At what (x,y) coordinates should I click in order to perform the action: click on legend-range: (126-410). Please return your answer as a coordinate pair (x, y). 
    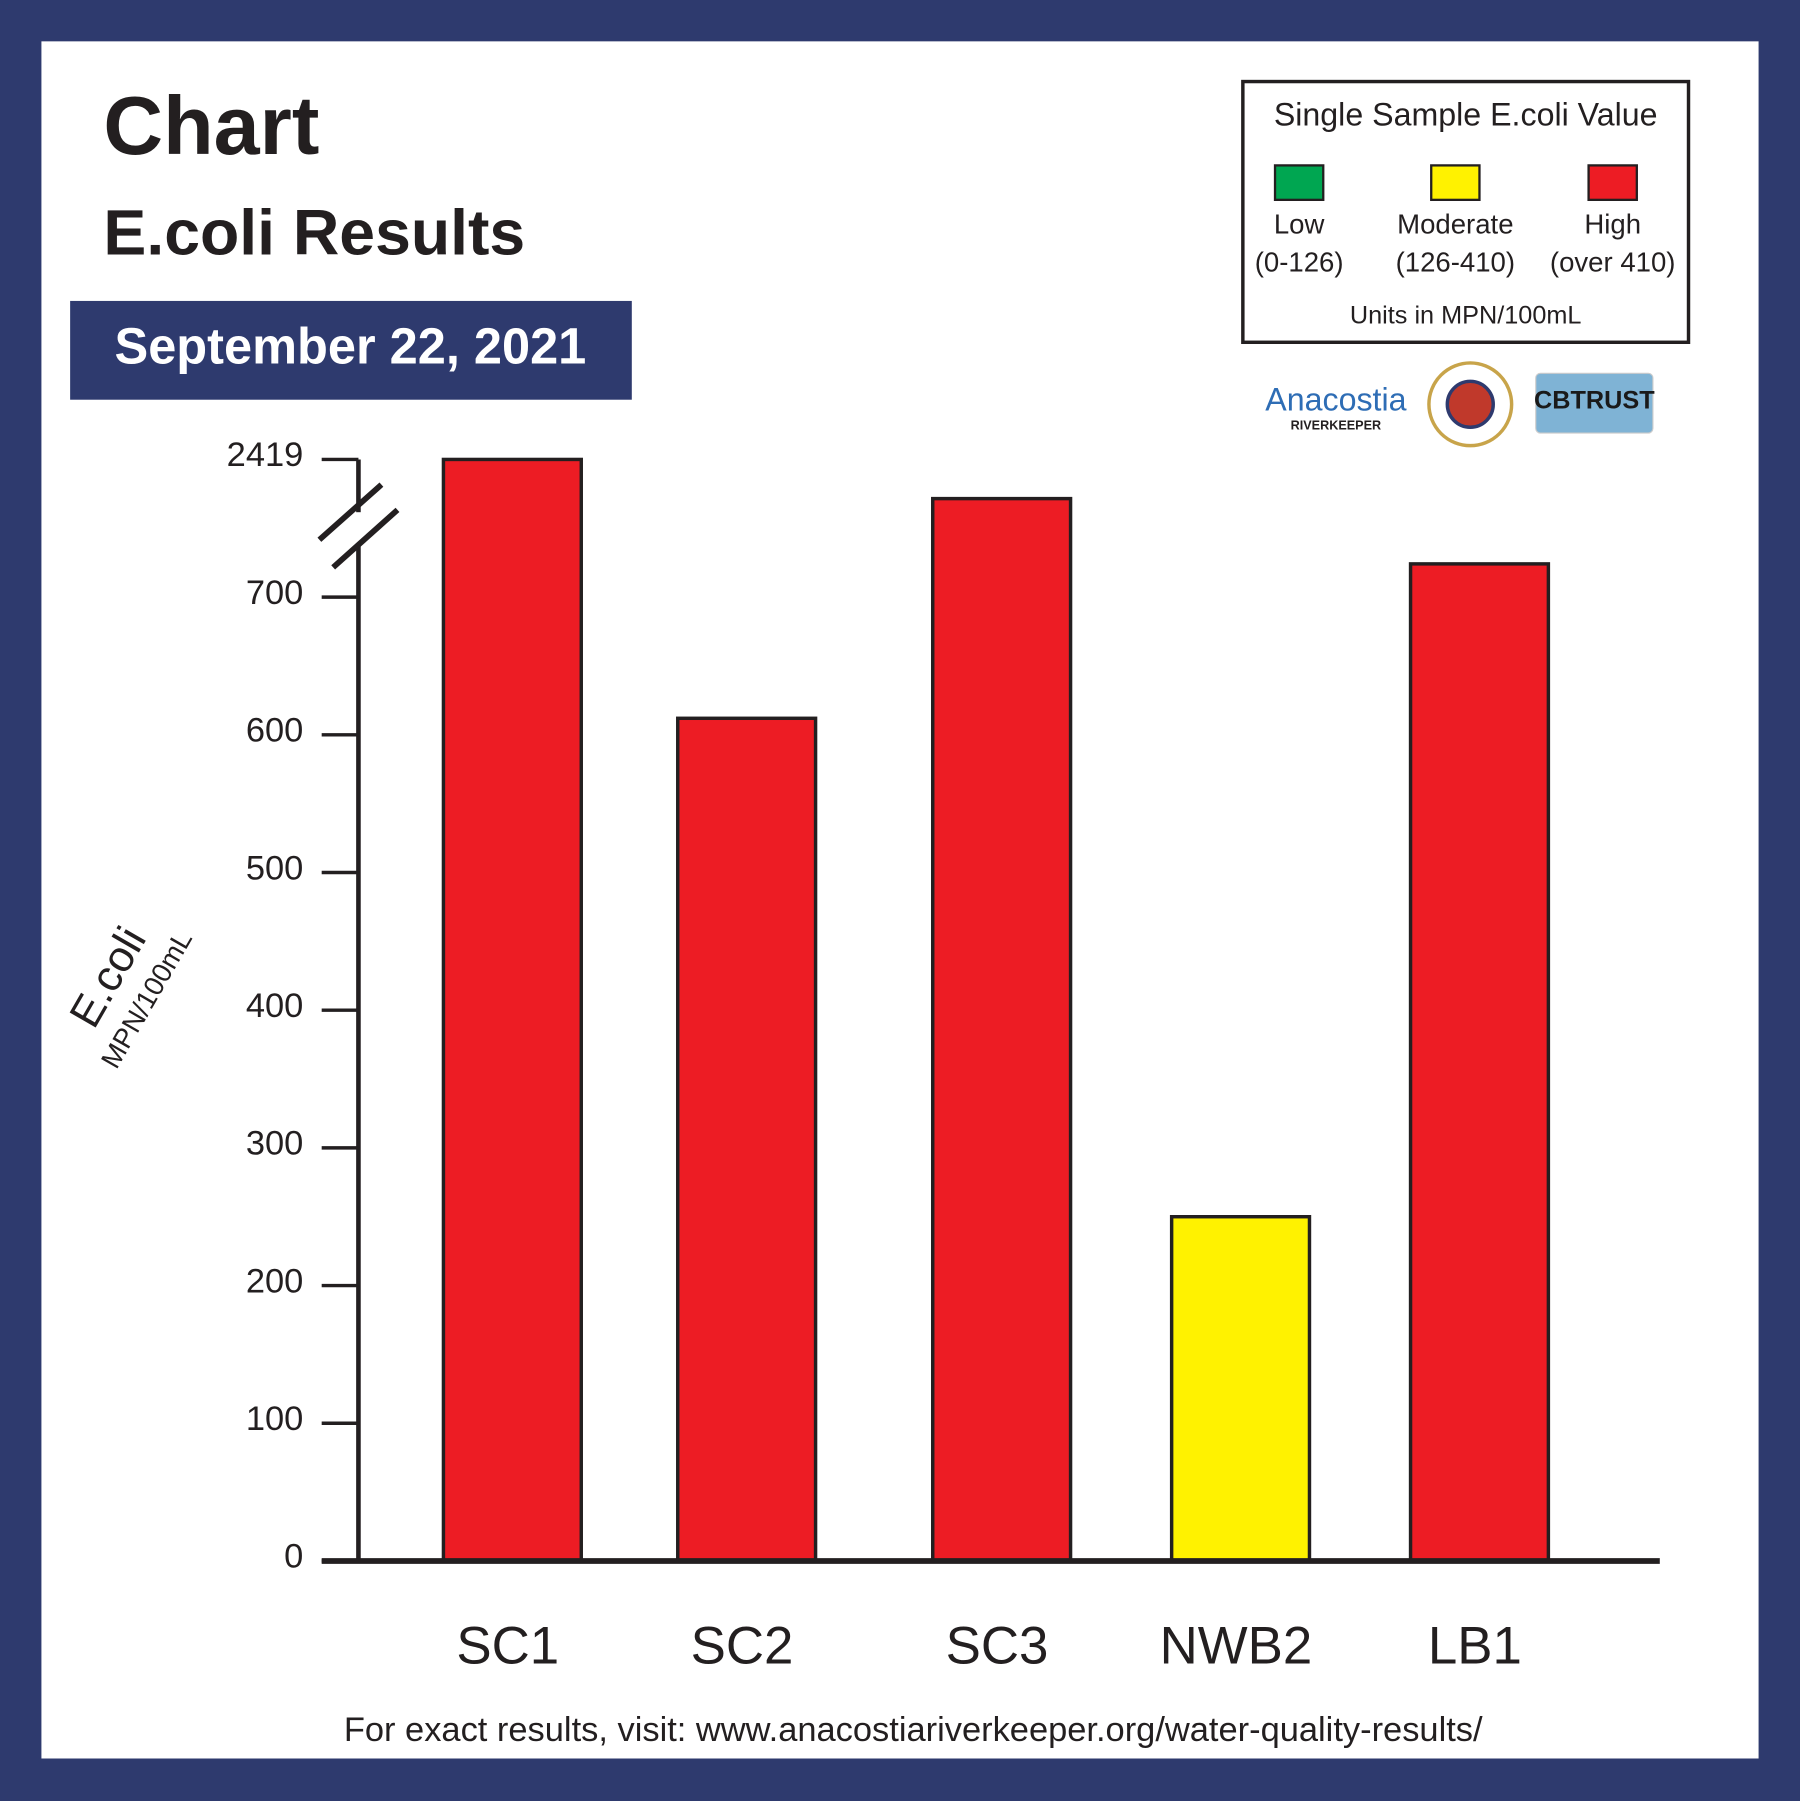
    Looking at the image, I should click on (1455, 261).